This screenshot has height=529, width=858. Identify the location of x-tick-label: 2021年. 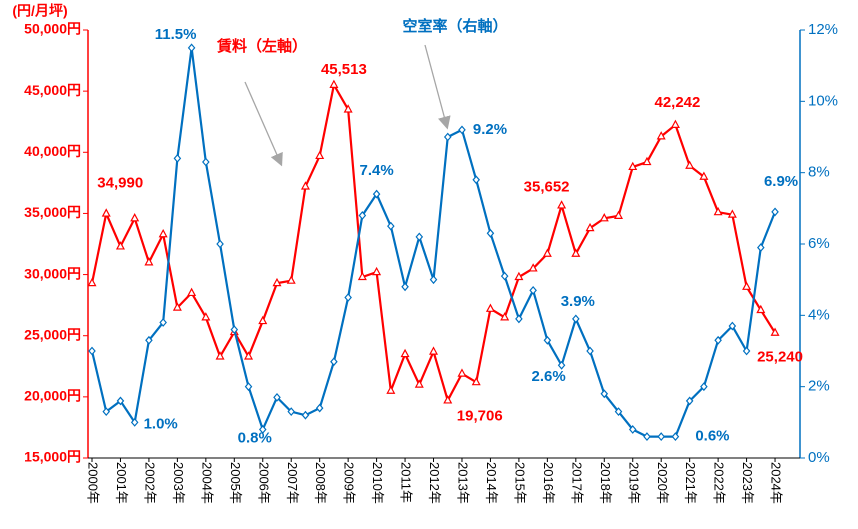
(690, 483).